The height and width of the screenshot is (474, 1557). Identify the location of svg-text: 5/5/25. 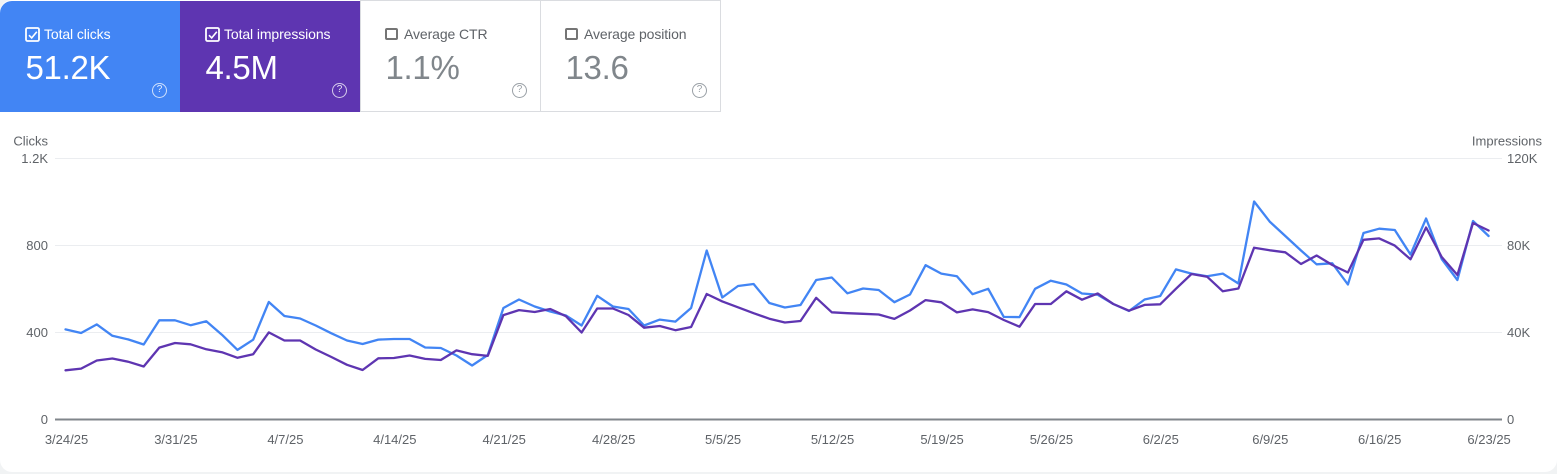
(723, 439).